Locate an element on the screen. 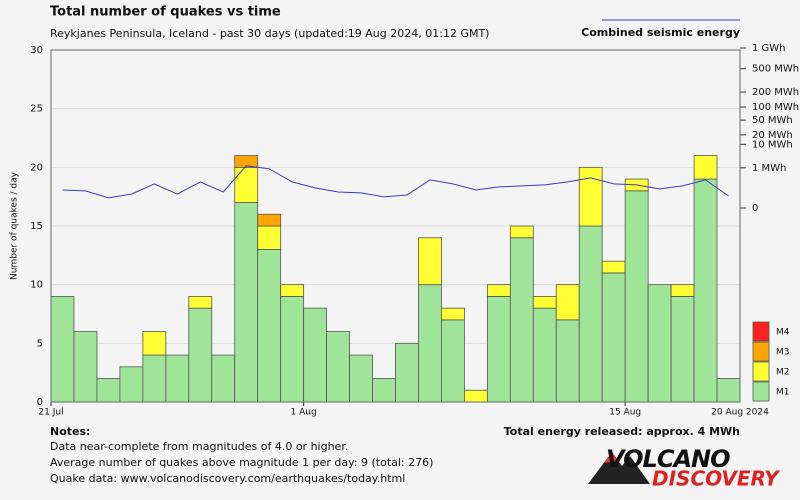 This screenshot has height=500, width=800. y-tick-label: 15 is located at coordinates (36, 226).